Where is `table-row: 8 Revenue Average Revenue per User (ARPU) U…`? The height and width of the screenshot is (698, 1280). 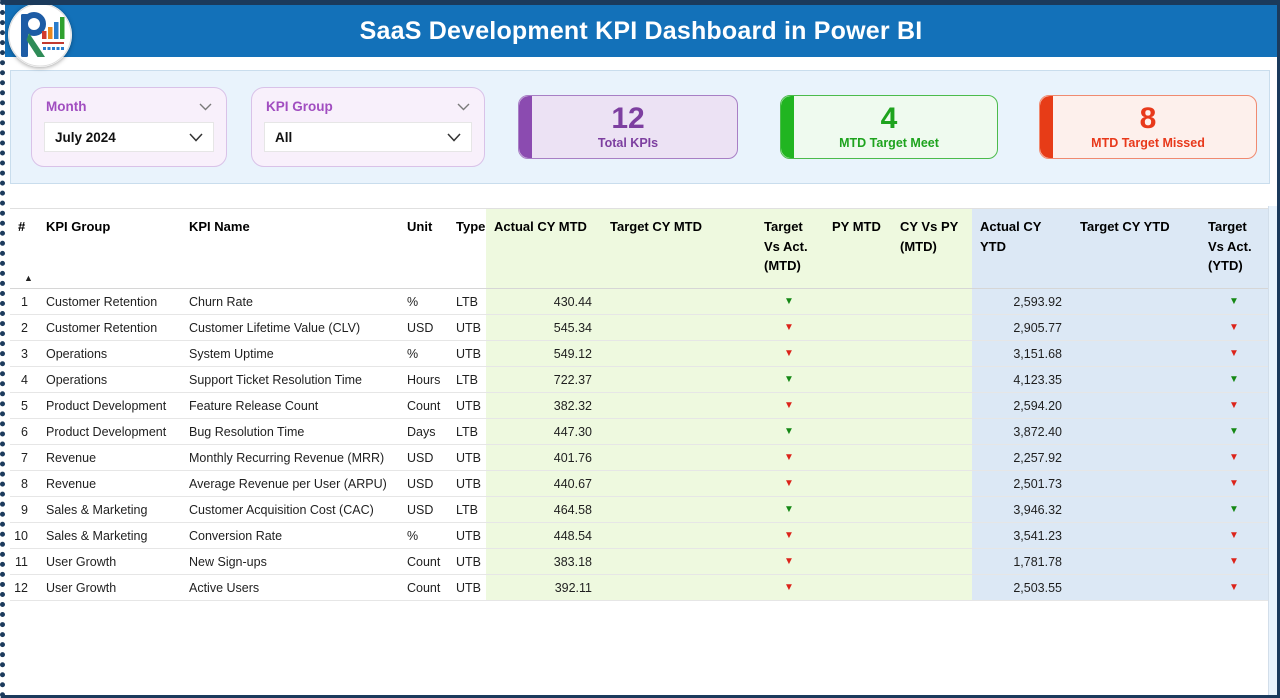
table-row: 8 Revenue Average Revenue per User (ARPU) U… is located at coordinates (640, 484).